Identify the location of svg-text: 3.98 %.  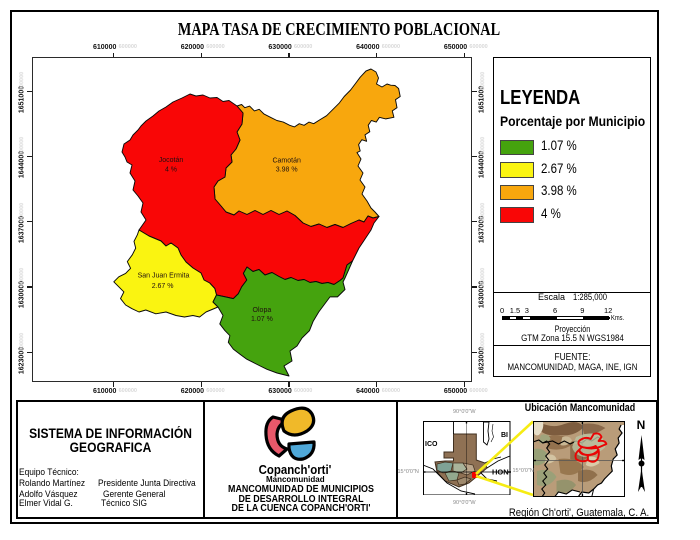
(286, 169).